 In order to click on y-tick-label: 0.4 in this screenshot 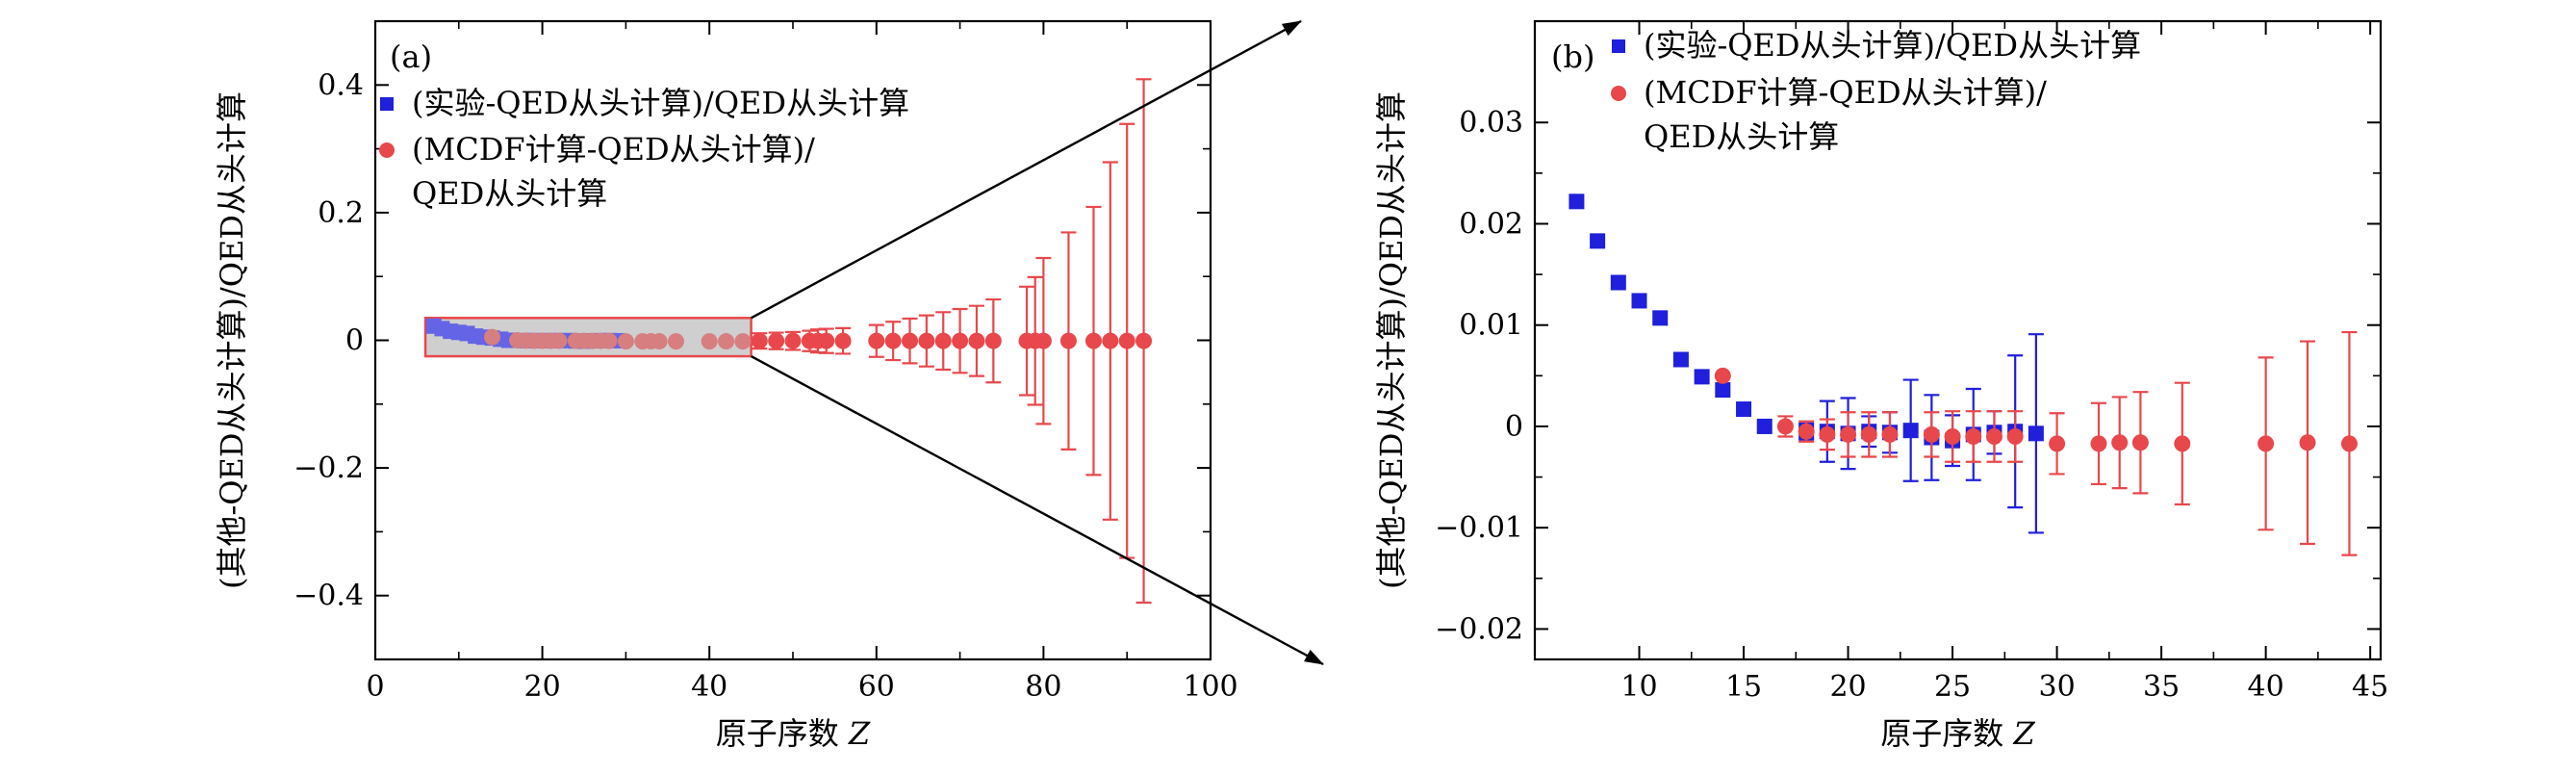, I will do `click(341, 85)`.